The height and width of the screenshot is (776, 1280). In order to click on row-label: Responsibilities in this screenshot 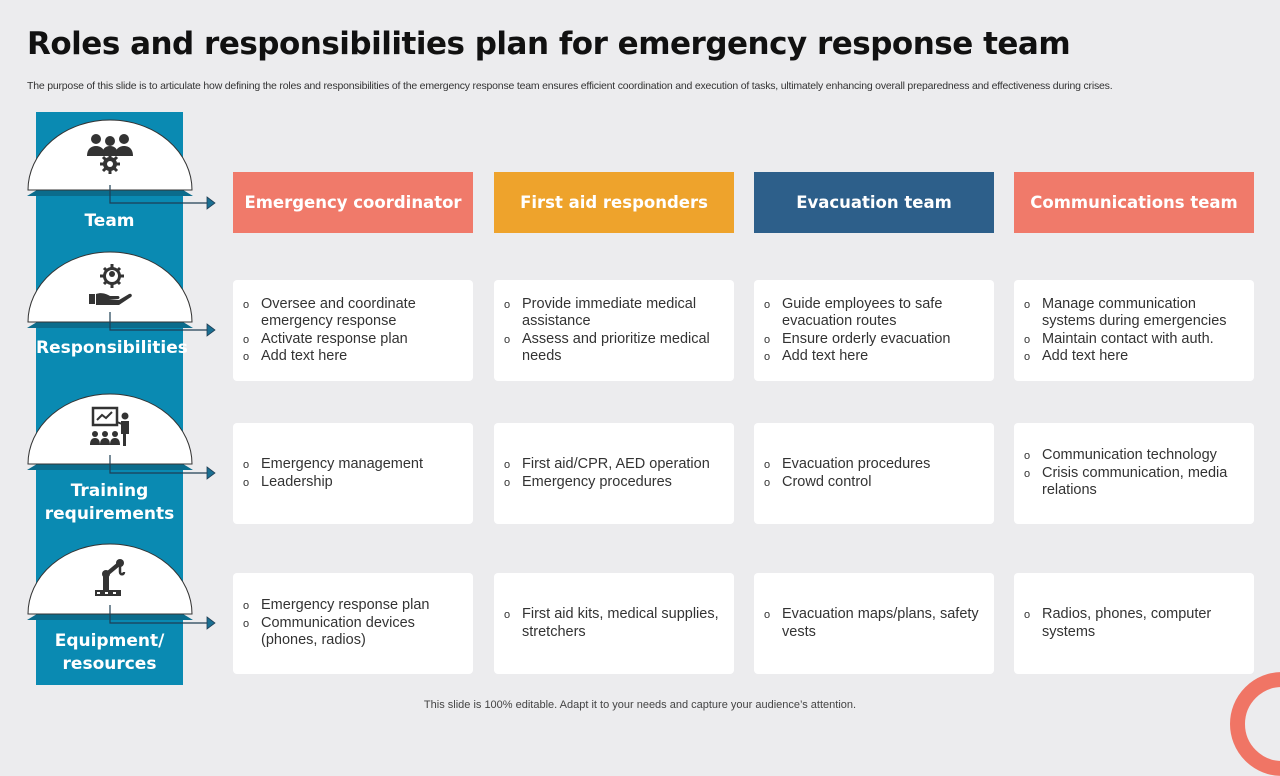, I will do `click(112, 348)`.